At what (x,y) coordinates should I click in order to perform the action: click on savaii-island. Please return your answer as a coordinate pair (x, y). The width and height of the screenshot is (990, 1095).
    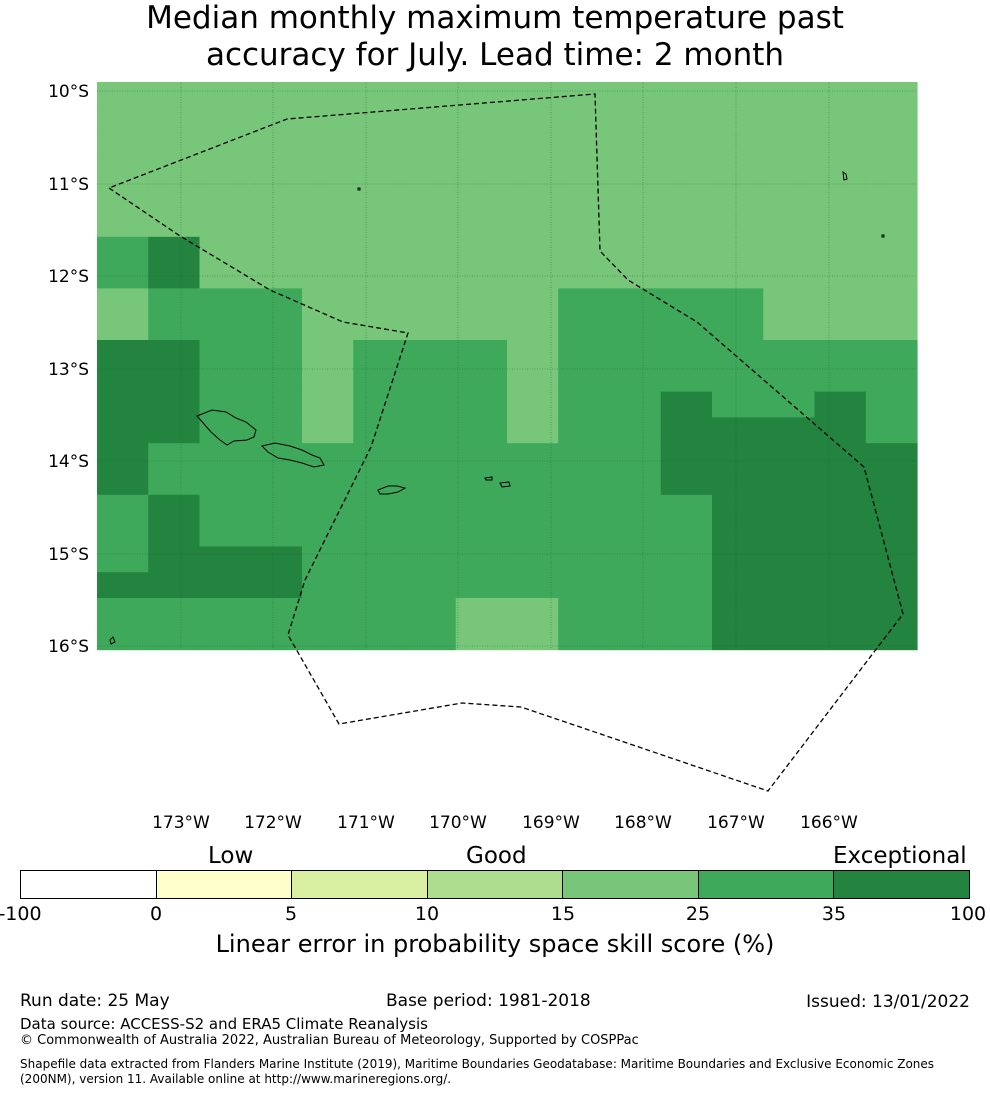
    Looking at the image, I should click on (226, 427).